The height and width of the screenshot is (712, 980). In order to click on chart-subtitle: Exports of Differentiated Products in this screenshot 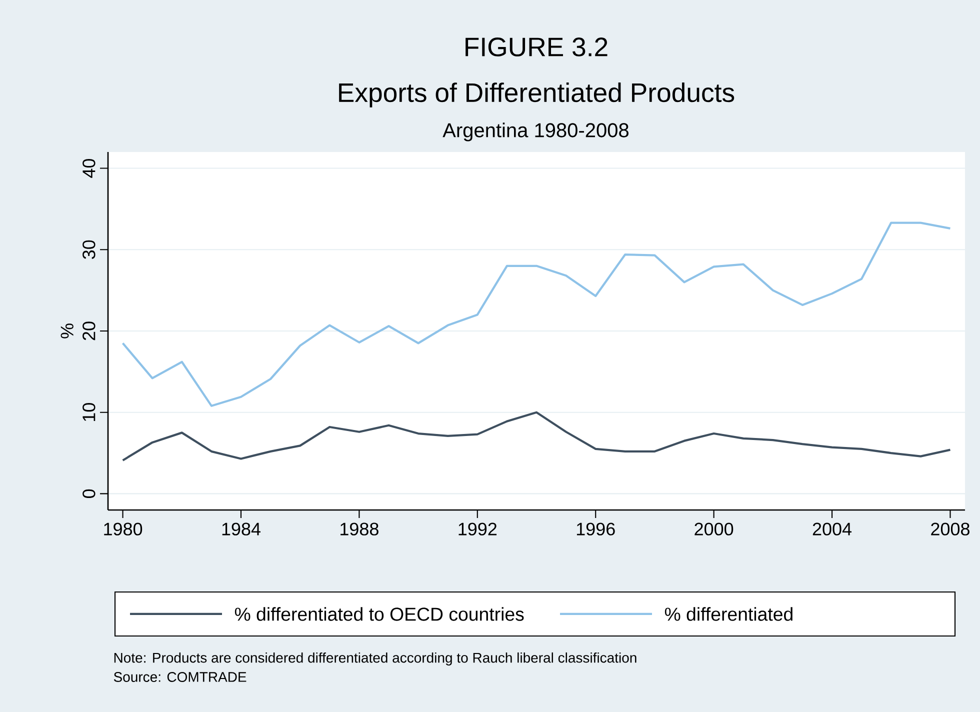, I will do `click(536, 95)`.